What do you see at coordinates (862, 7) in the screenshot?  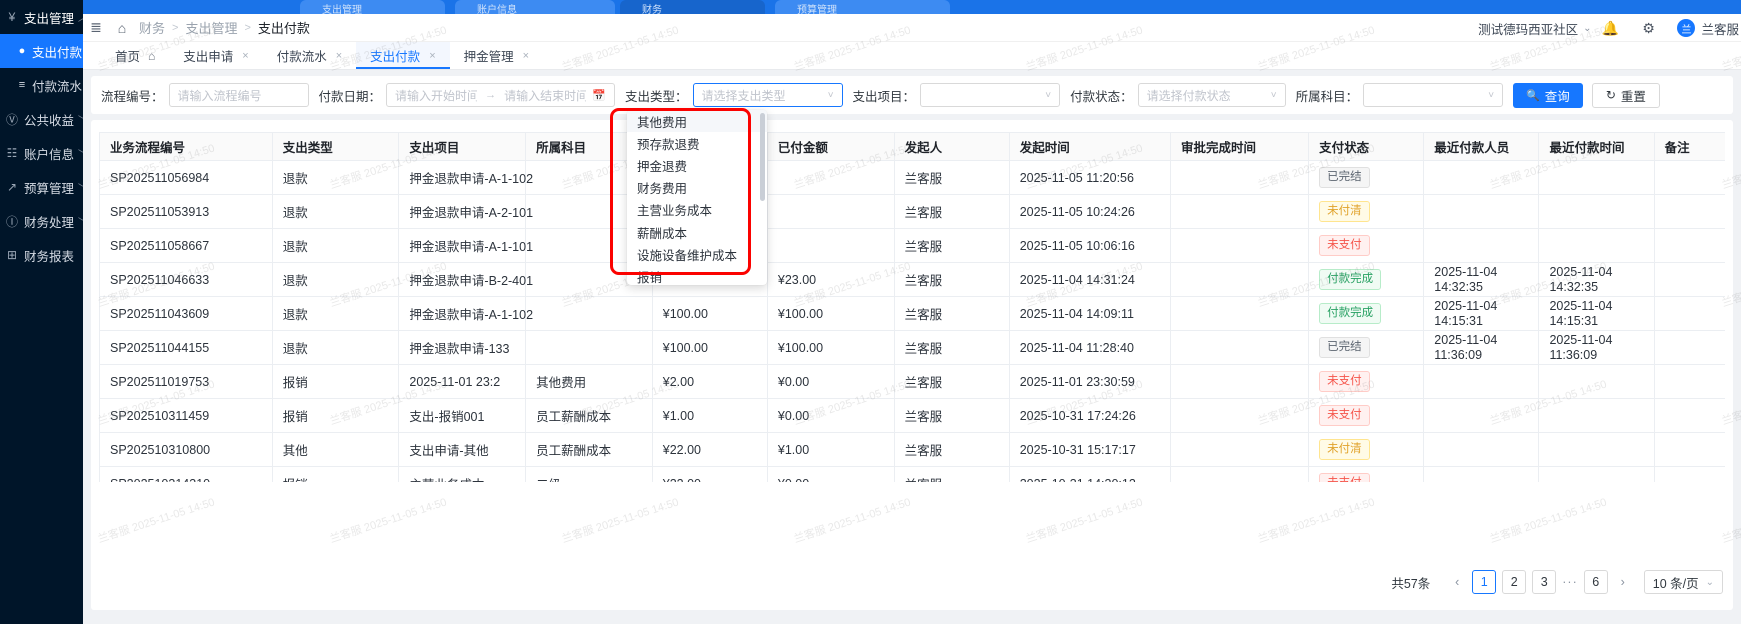 I see `browser-tab: 预算管理` at bounding box center [862, 7].